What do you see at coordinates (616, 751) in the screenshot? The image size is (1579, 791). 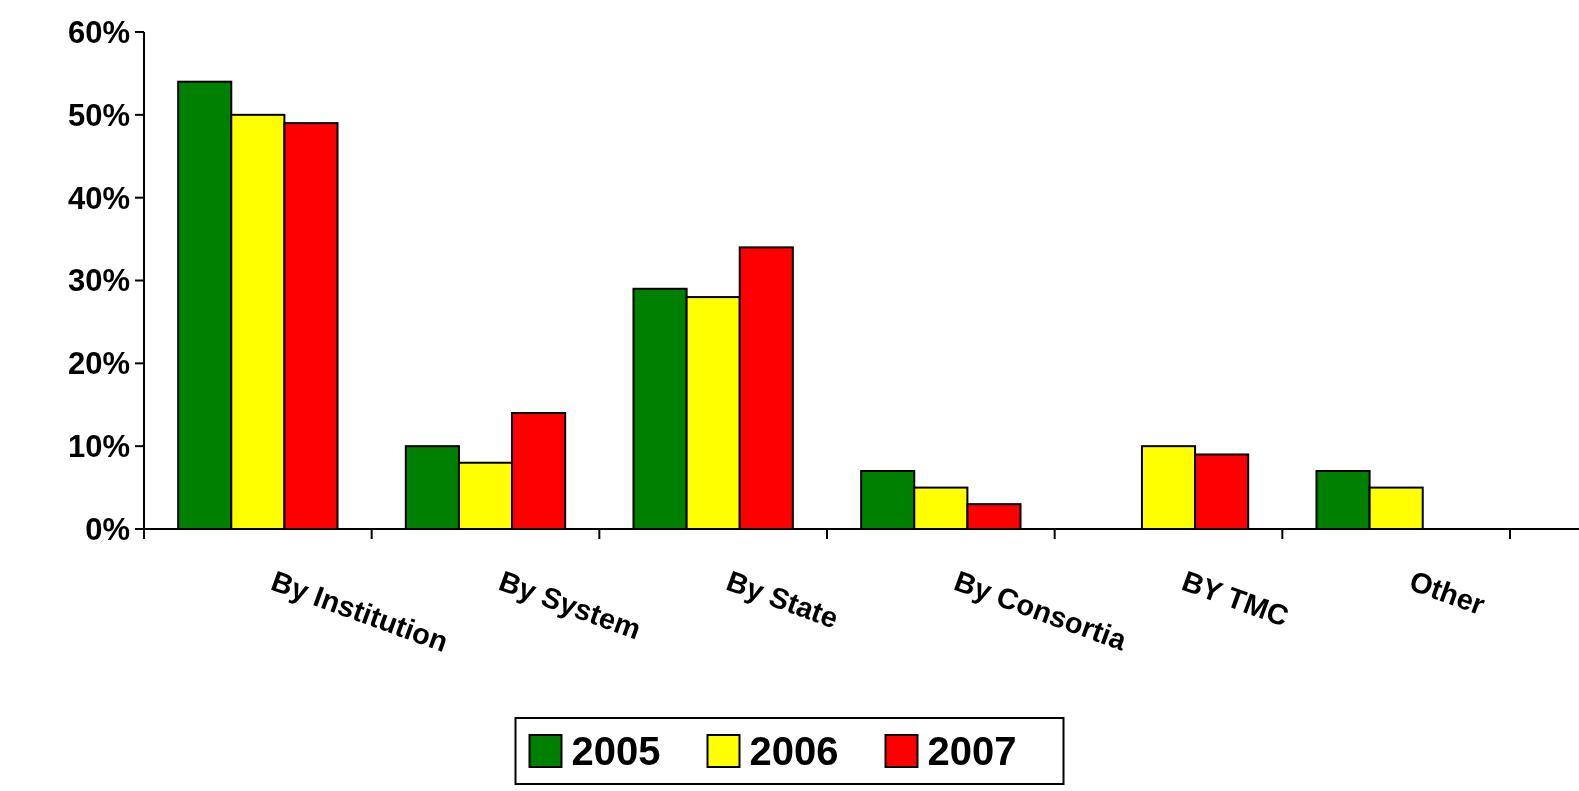 I see `legend-label: 2005` at bounding box center [616, 751].